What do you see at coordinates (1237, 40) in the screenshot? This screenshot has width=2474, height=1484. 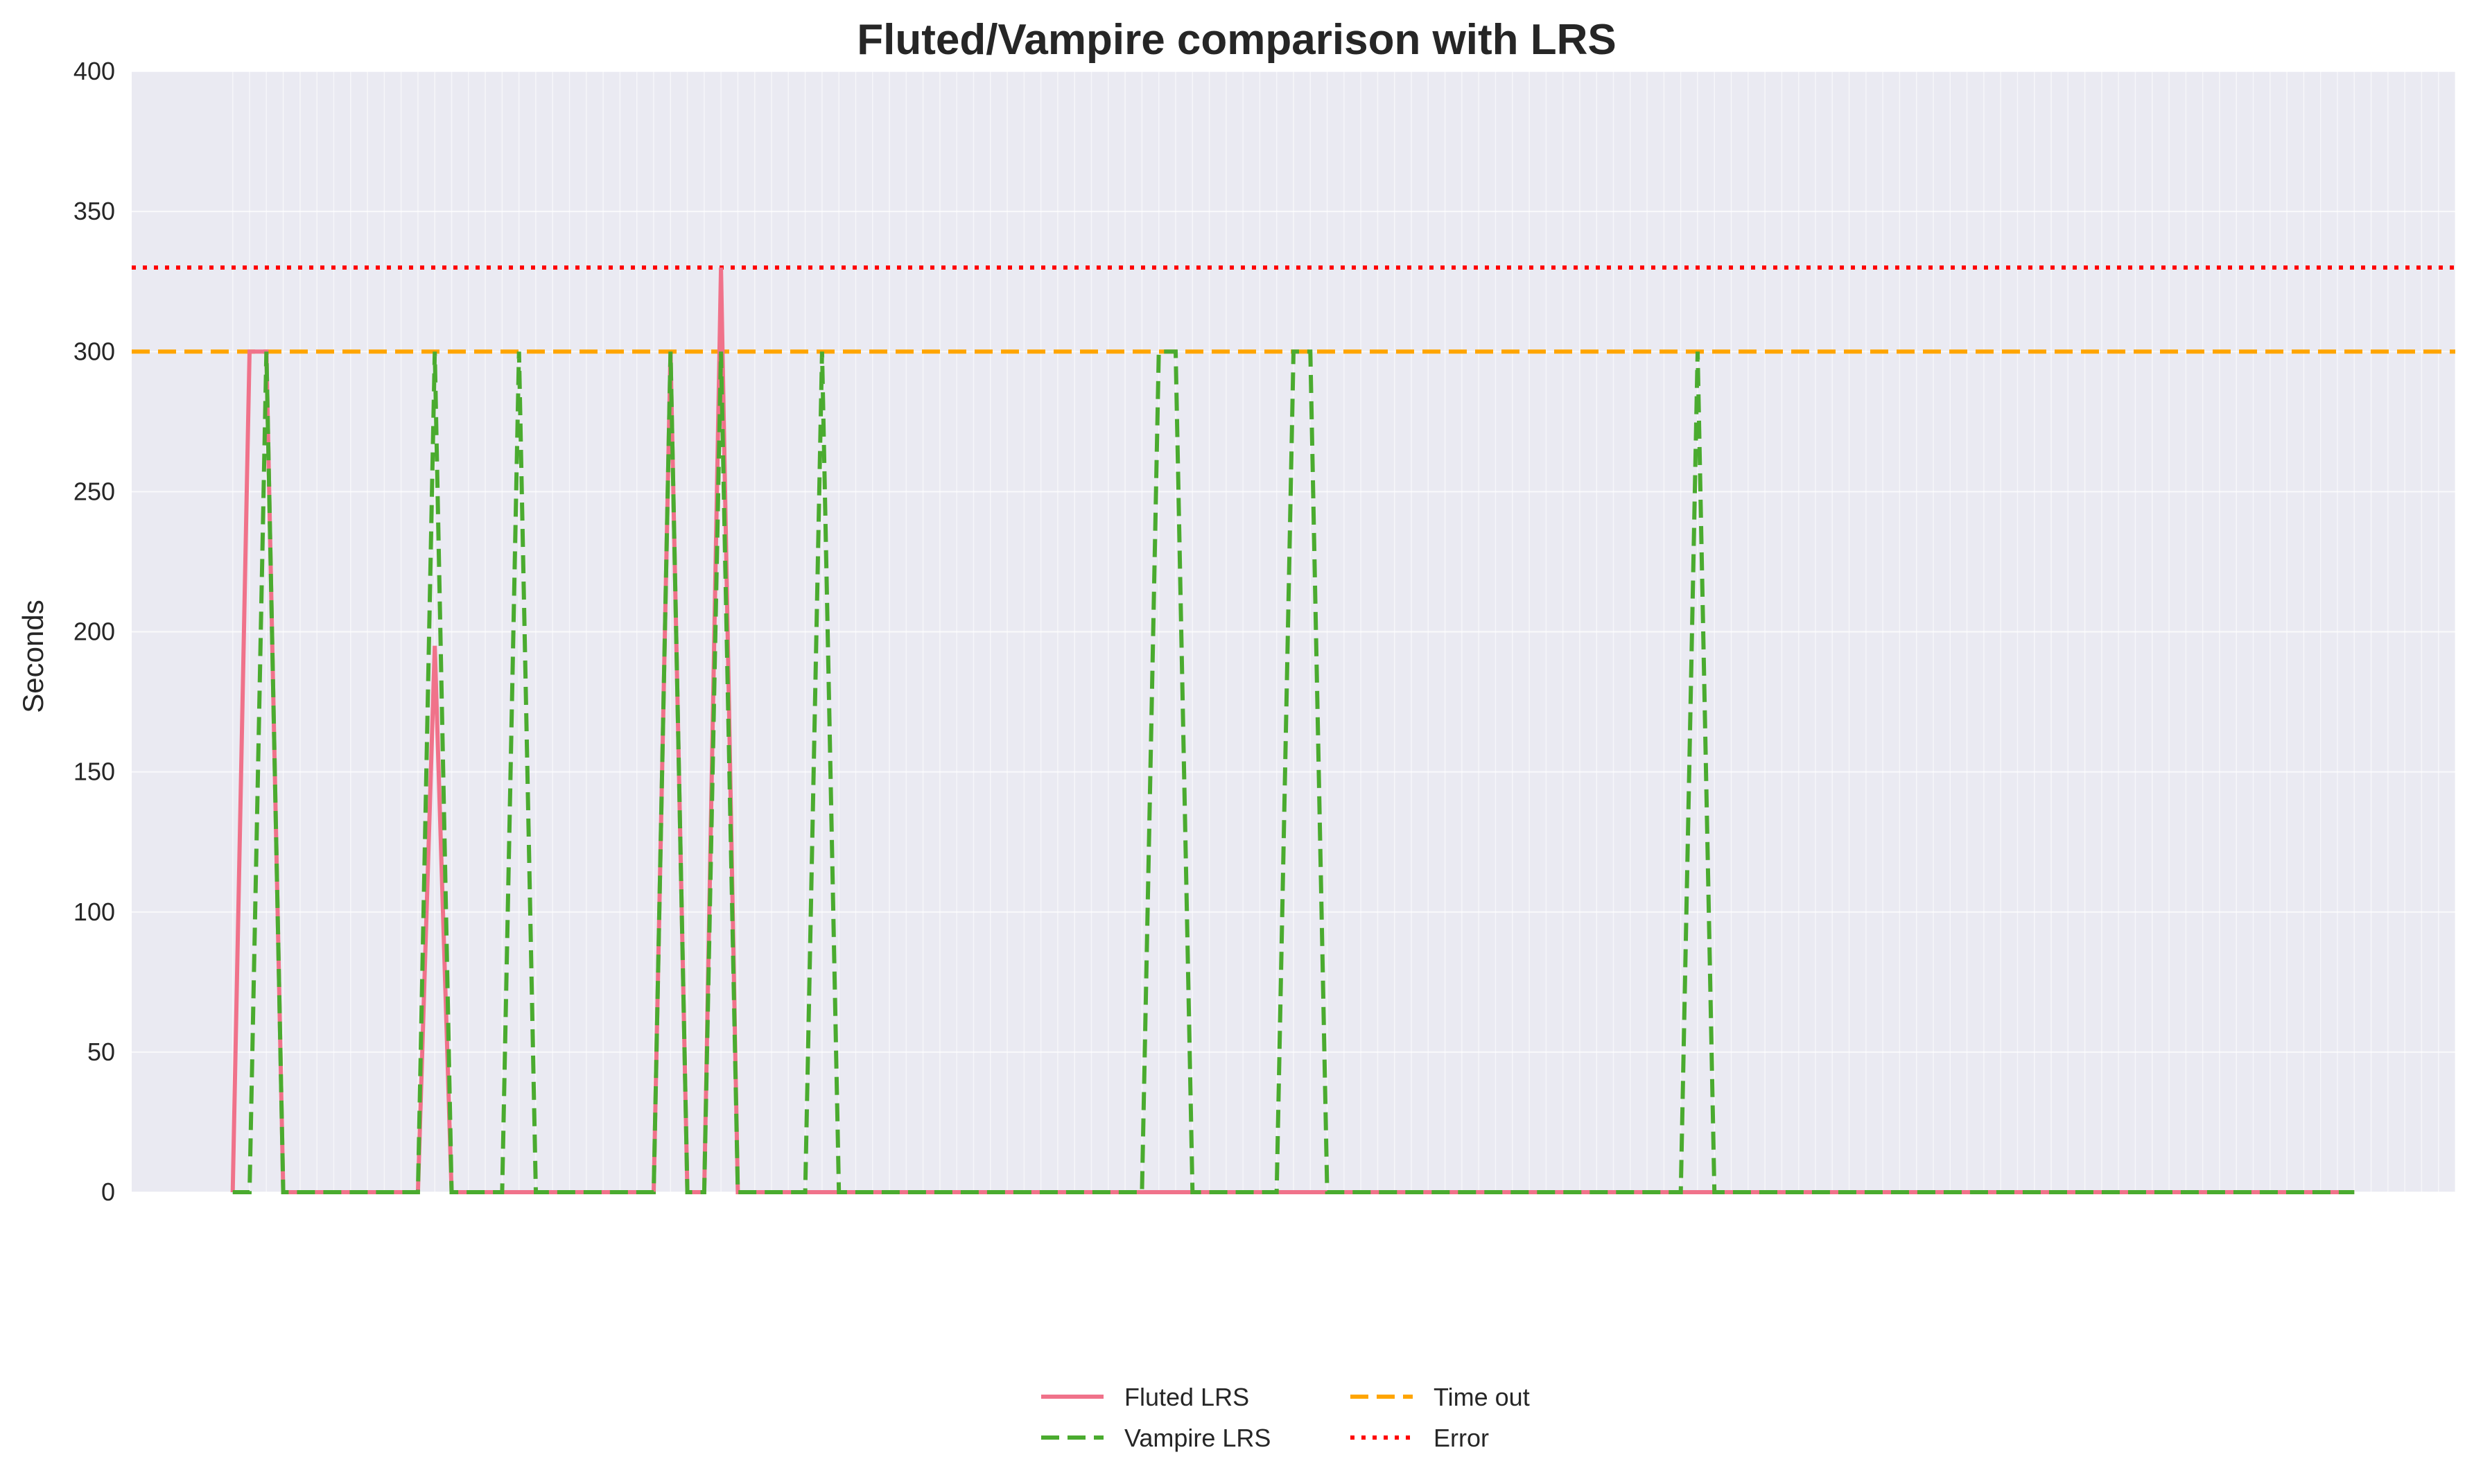 I see `chart-title: Fluted/Vampire comparison with LRS` at bounding box center [1237, 40].